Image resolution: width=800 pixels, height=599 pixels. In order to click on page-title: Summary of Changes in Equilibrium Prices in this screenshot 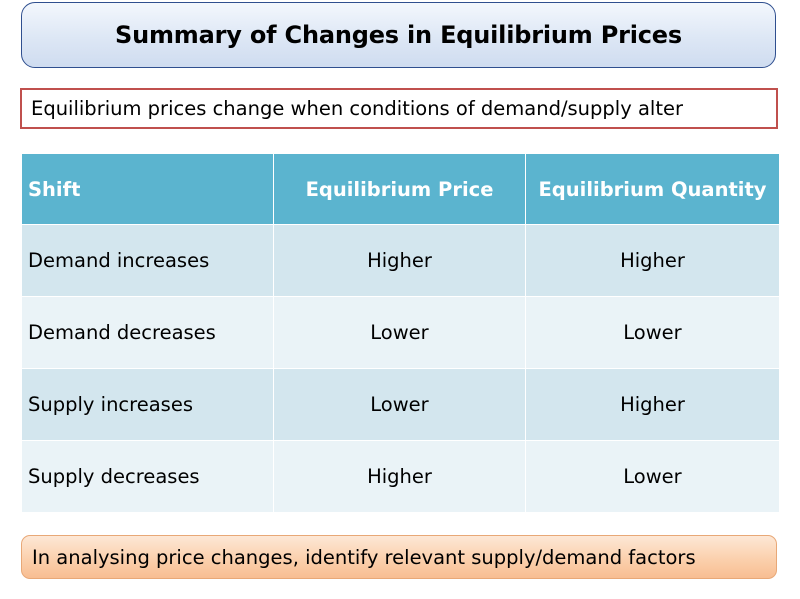, I will do `click(398, 35)`.